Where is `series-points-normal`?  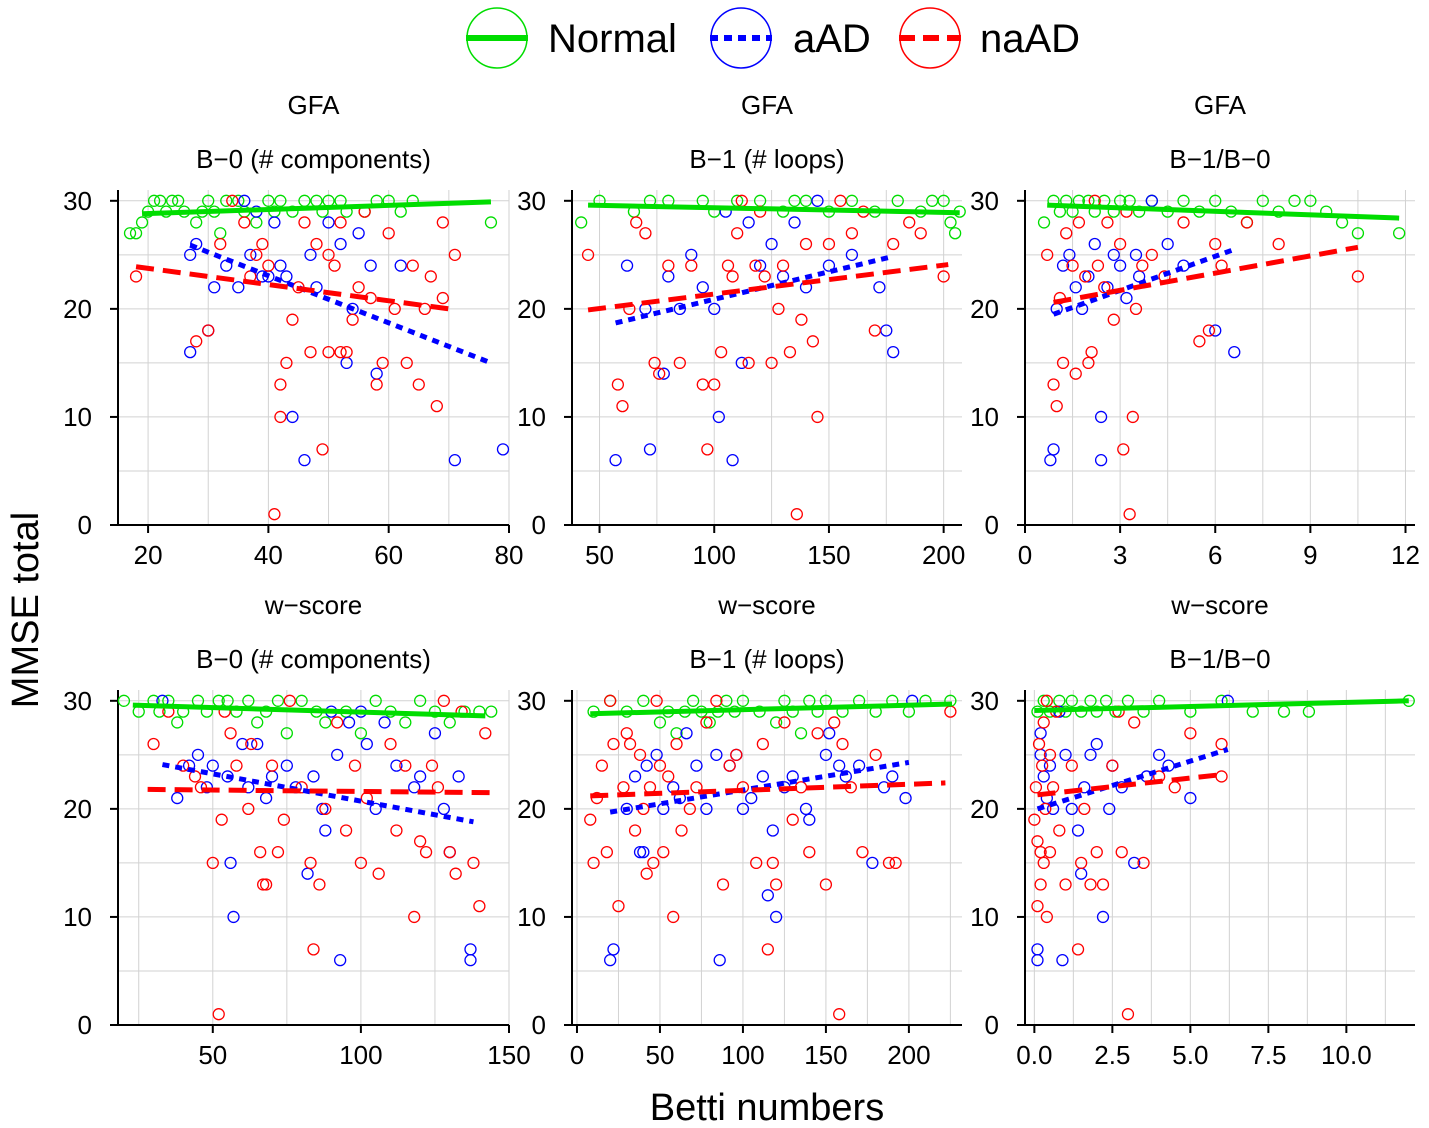
series-points-normal is located at coordinates (772, 717).